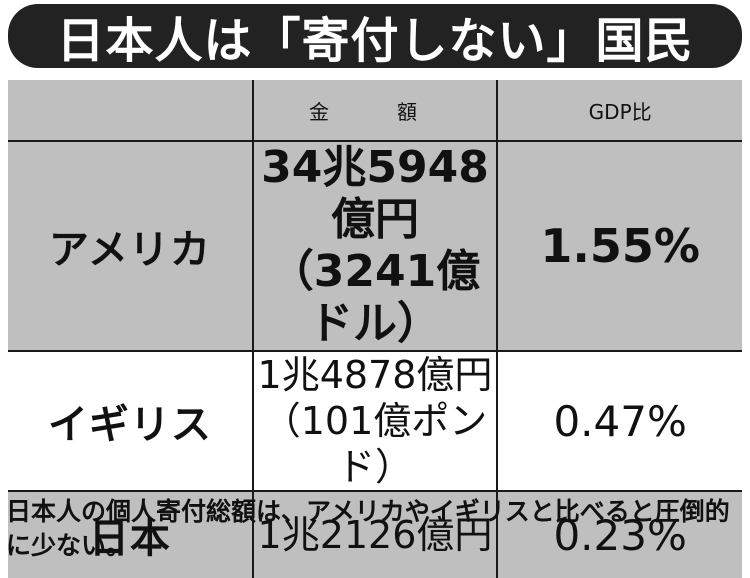  What do you see at coordinates (131, 421) in the screenshot?
I see `country-cell: イギリス` at bounding box center [131, 421].